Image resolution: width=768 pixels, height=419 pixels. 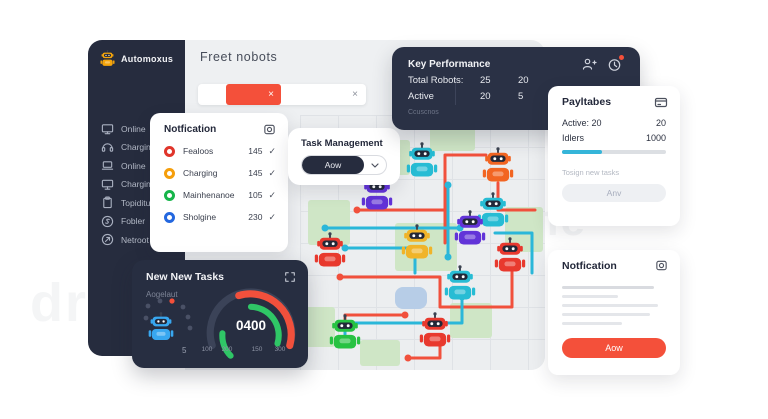 I want to click on network-icon, so click(x=107, y=239).